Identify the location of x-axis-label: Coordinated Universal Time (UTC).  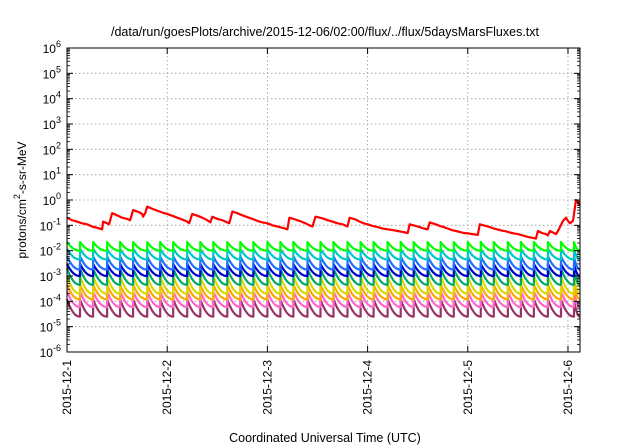
(325, 438).